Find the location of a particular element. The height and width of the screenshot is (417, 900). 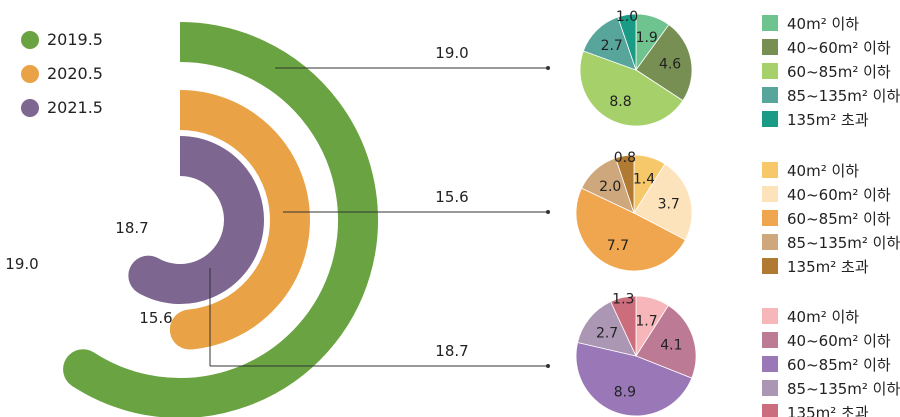

pie-slice-value-label: 4.1 is located at coordinates (671, 346).